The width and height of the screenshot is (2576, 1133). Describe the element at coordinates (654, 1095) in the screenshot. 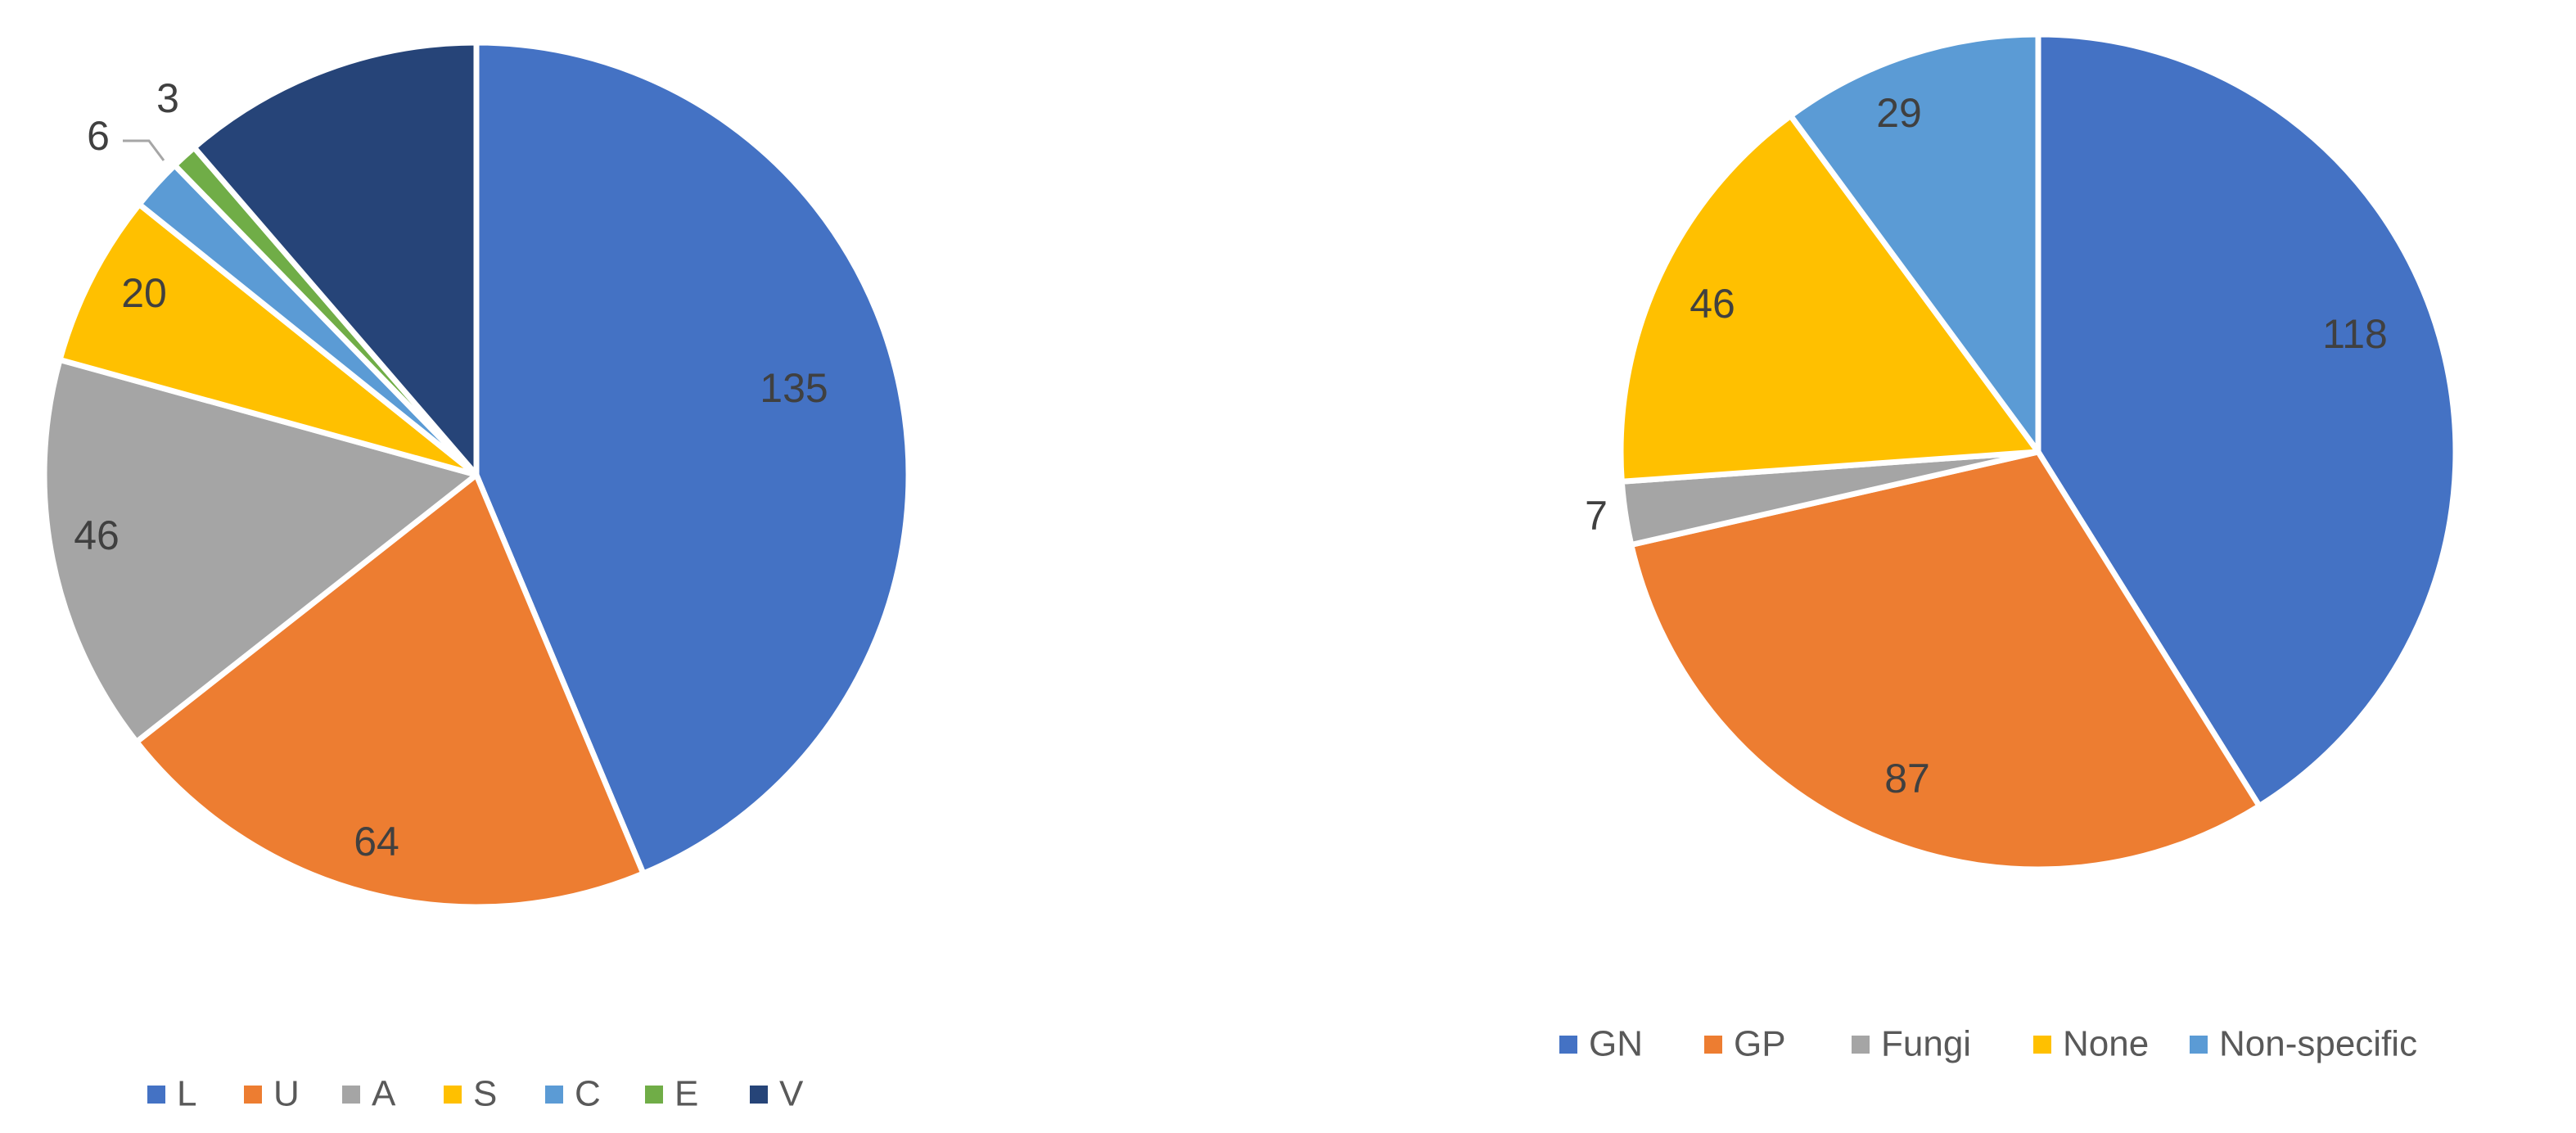

I see `legend-swatch-e` at that location.